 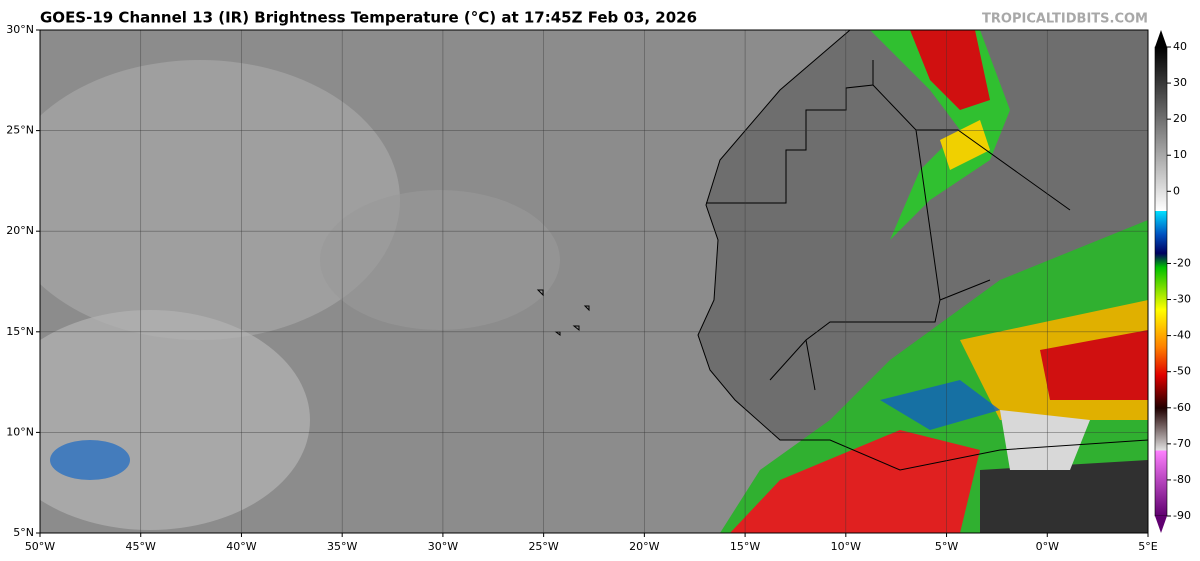 I want to click on colorbar-label: 20, so click(x=1180, y=118).